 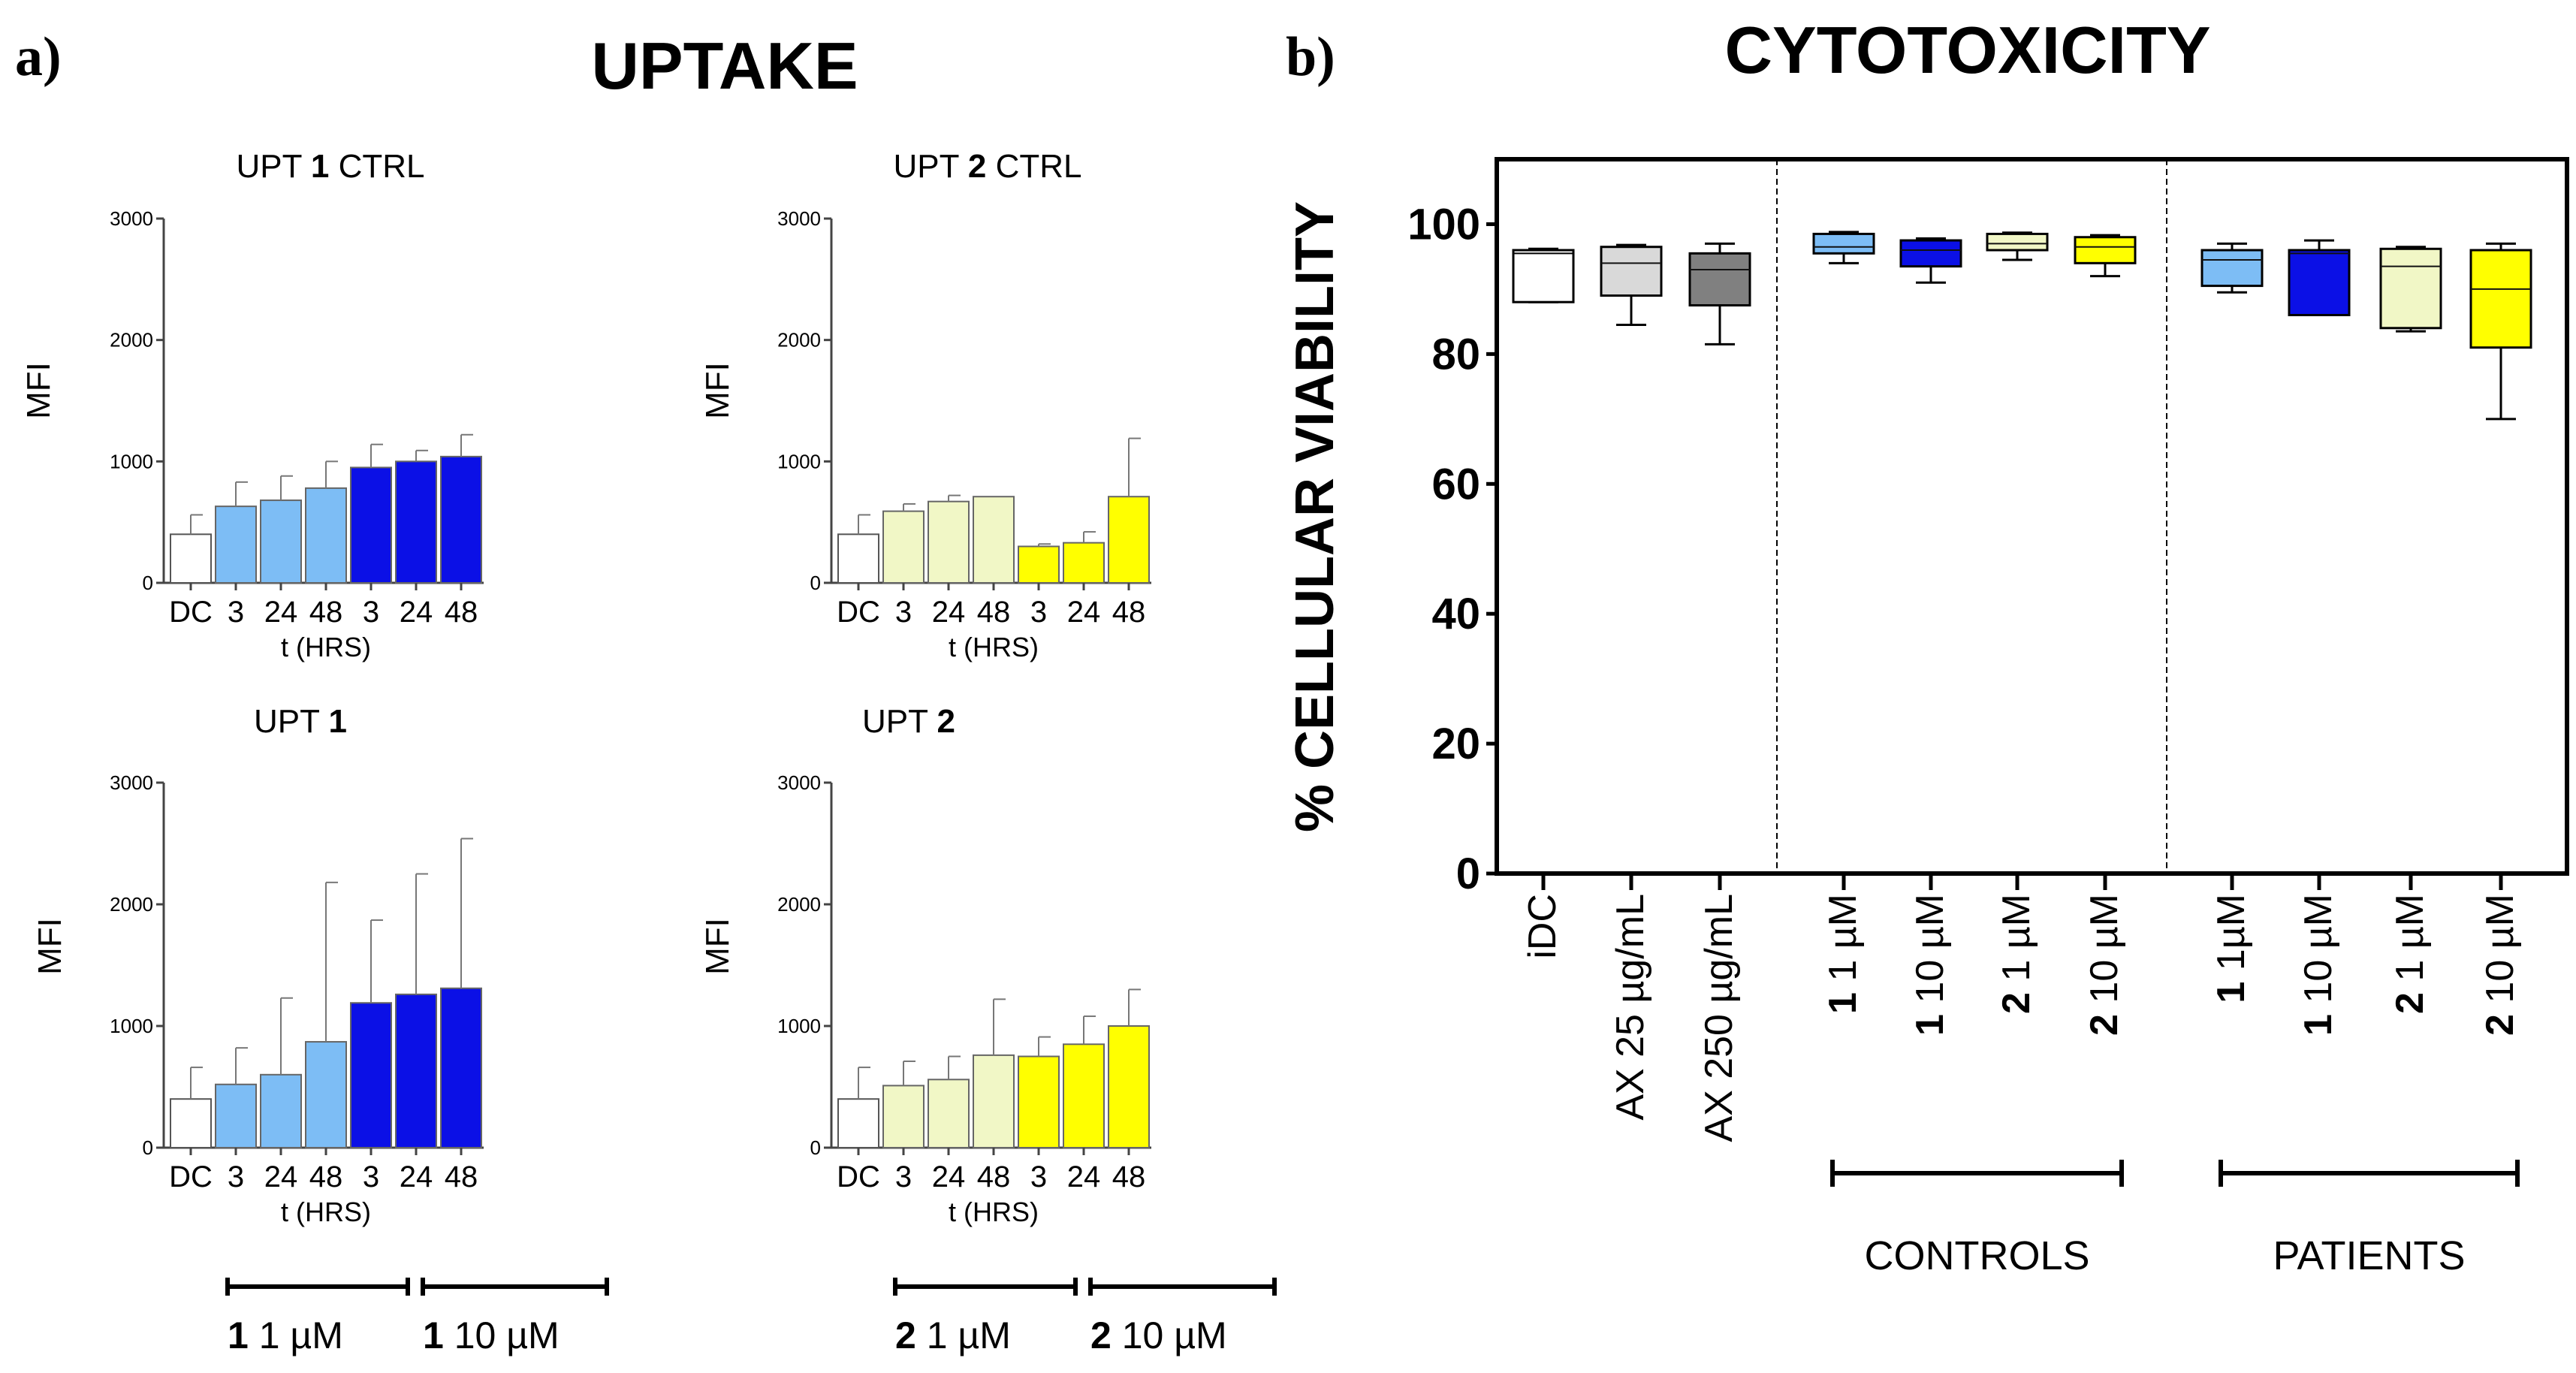 I want to click on y-tick-label: 80, so click(x=1455, y=354).